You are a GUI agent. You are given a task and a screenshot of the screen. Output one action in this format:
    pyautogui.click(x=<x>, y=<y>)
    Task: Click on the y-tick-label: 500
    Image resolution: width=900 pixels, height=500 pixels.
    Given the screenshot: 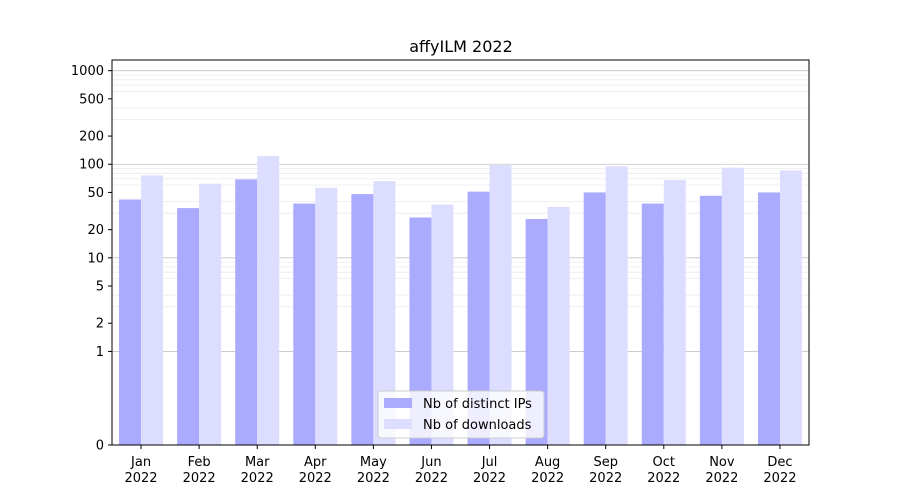 What is the action you would take?
    pyautogui.click(x=91, y=99)
    